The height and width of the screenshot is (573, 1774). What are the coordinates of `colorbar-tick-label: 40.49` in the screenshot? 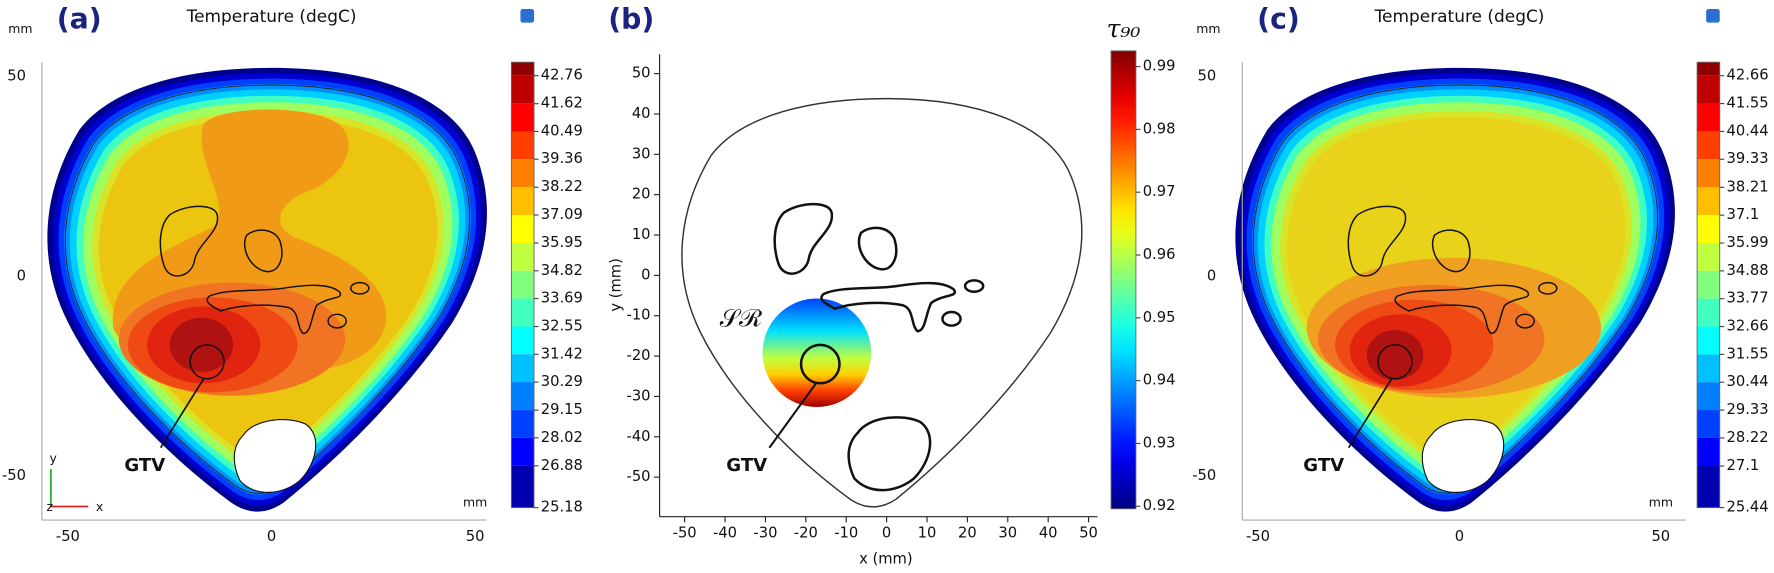 It's located at (562, 130).